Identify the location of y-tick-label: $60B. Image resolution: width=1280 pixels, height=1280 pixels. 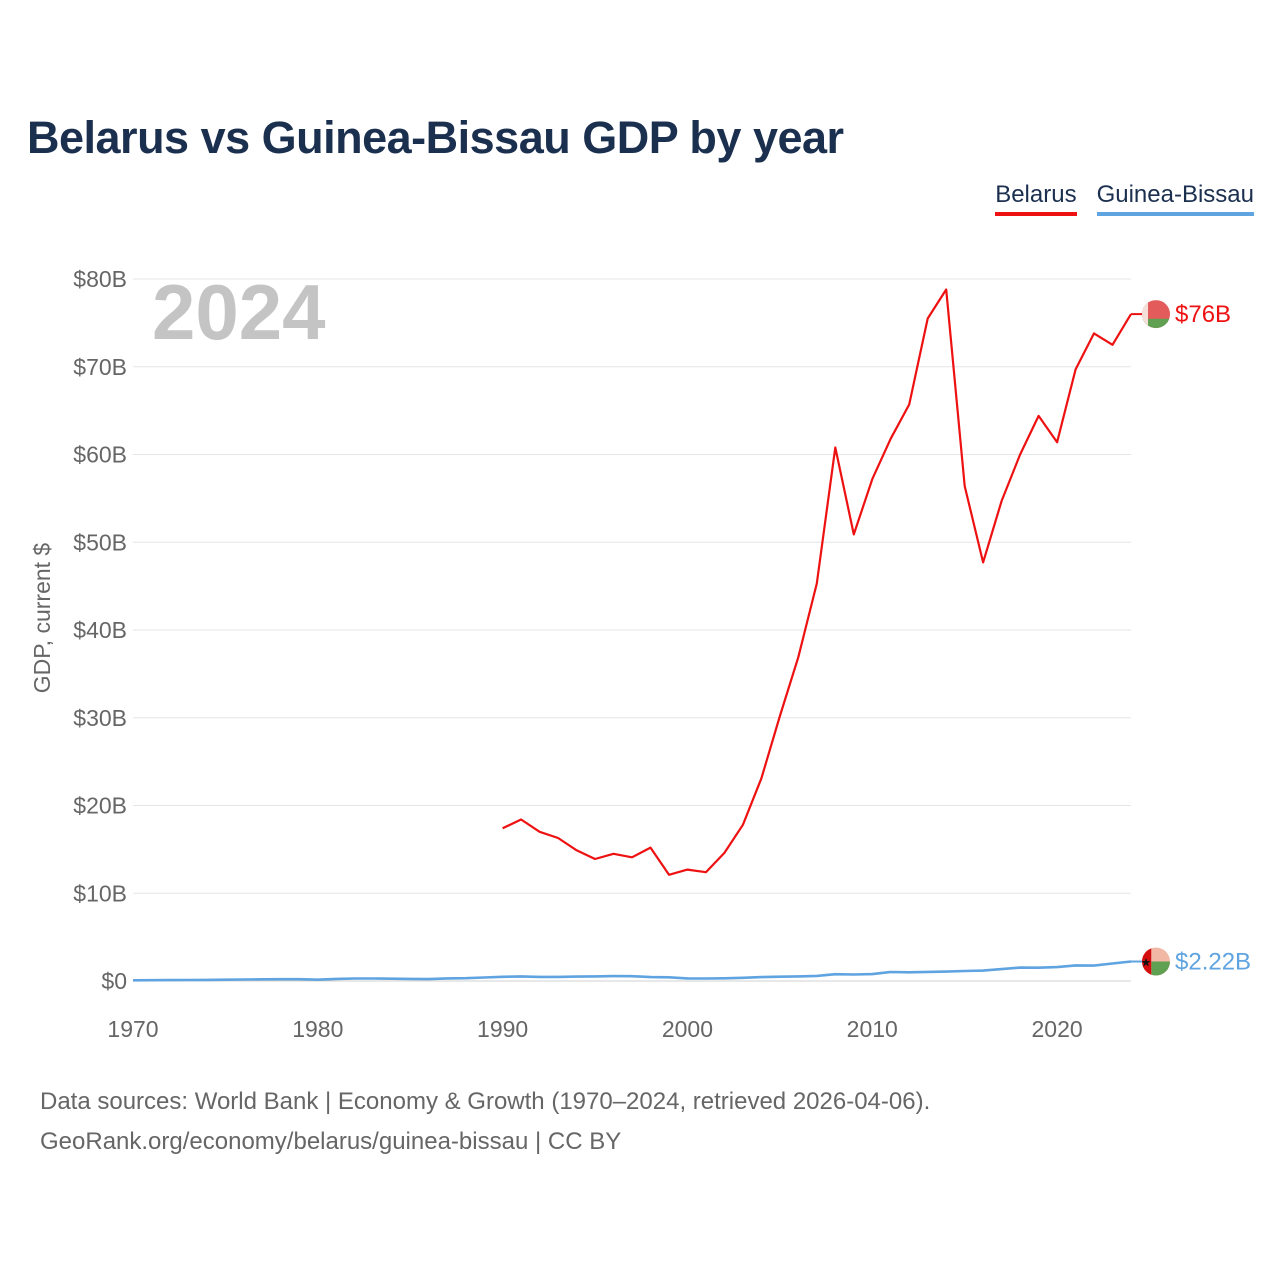
(100, 455).